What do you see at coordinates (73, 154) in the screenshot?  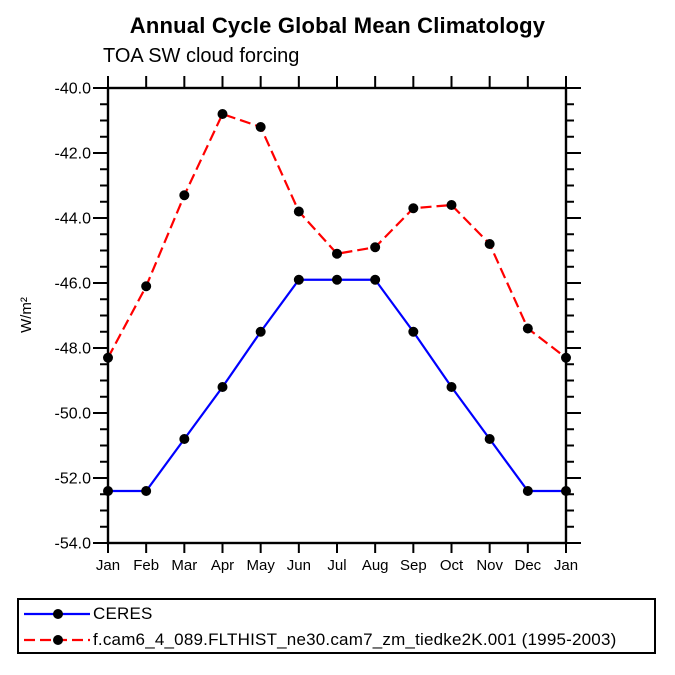 I see `y-axis-tick-label: -42.0` at bounding box center [73, 154].